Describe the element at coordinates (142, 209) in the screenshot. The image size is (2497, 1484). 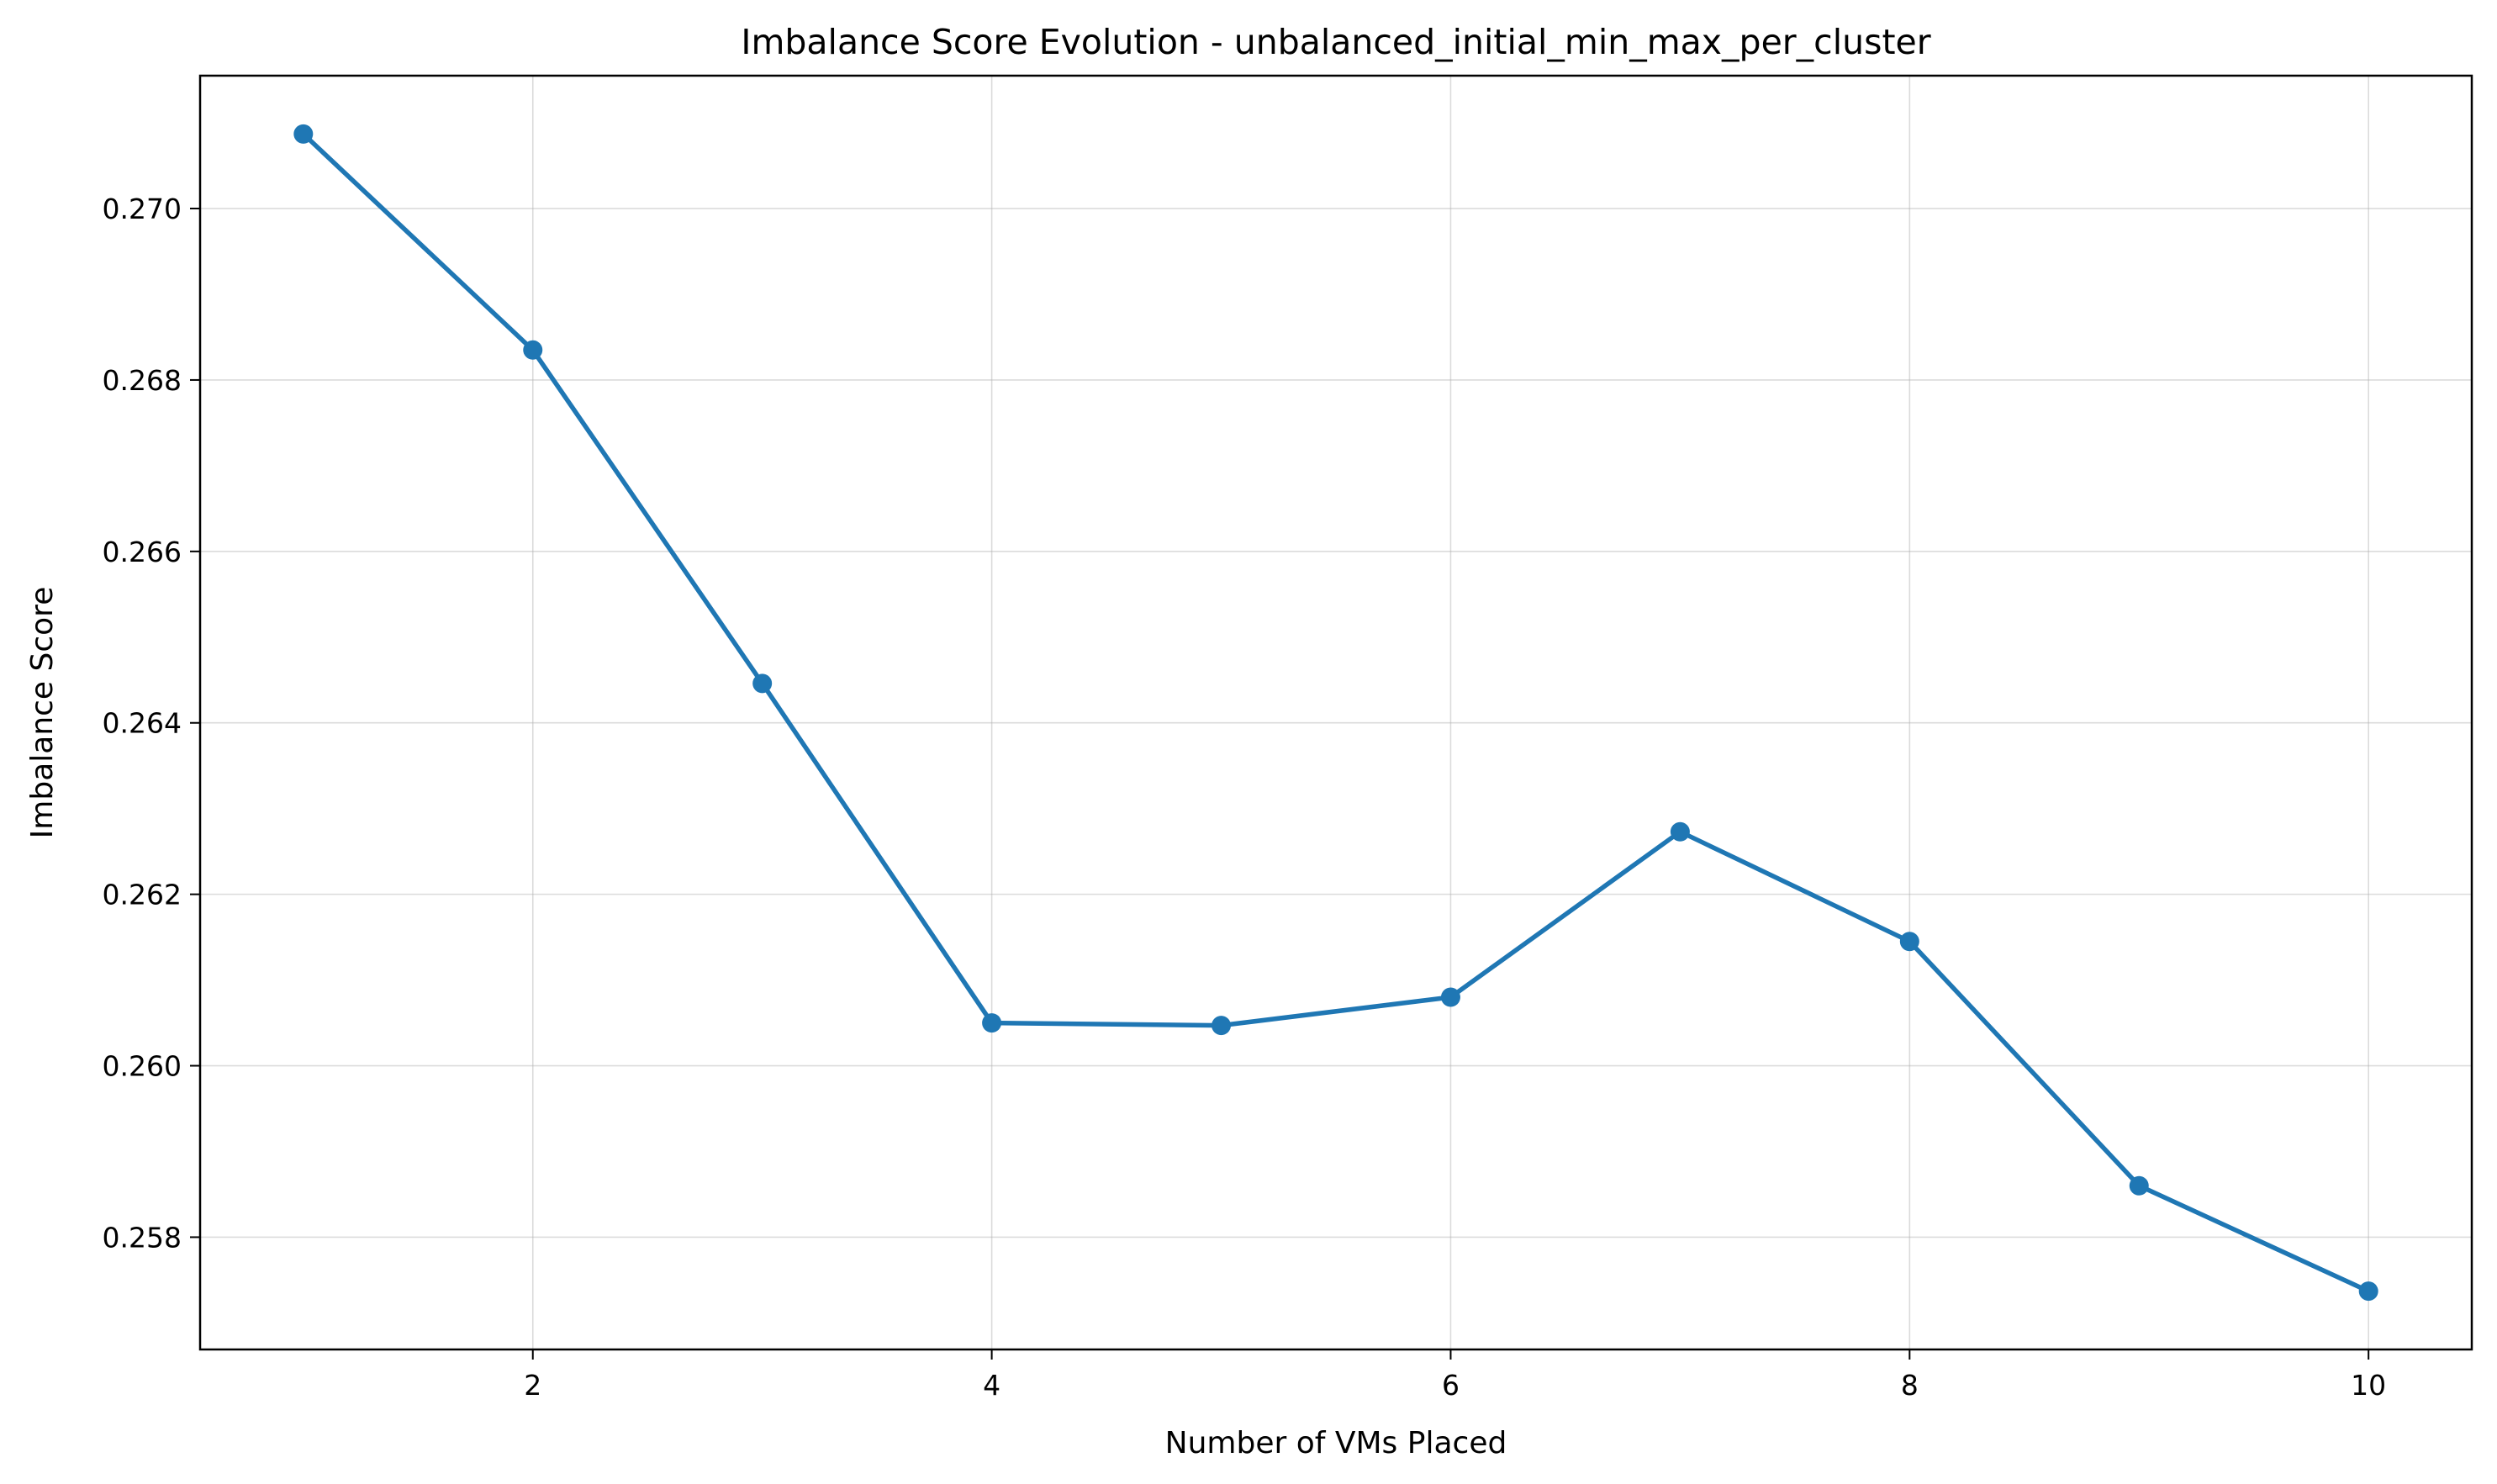
I see `y-tick-label: 0.270` at that location.